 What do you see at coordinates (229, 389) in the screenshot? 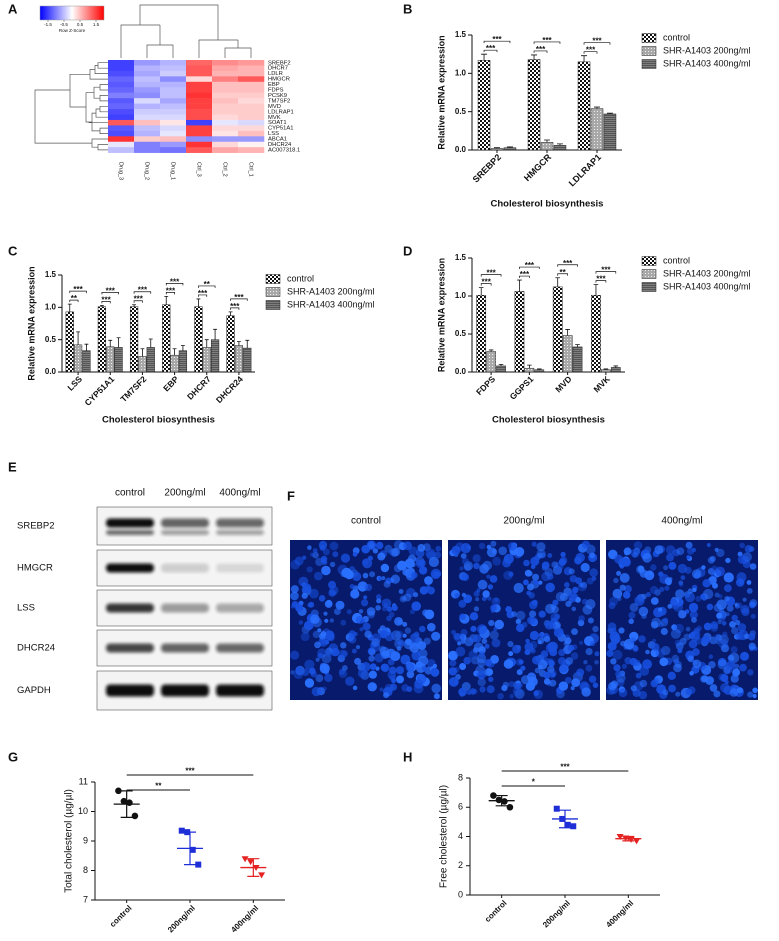
I see `x-tick-label: DHCR24` at bounding box center [229, 389].